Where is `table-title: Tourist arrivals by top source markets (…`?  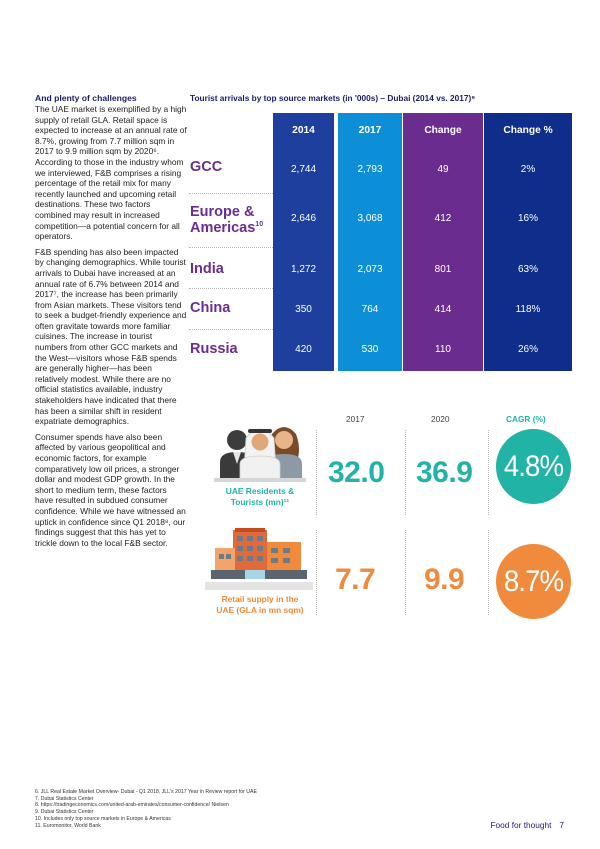 table-title: Tourist arrivals by top source markets (… is located at coordinates (333, 98).